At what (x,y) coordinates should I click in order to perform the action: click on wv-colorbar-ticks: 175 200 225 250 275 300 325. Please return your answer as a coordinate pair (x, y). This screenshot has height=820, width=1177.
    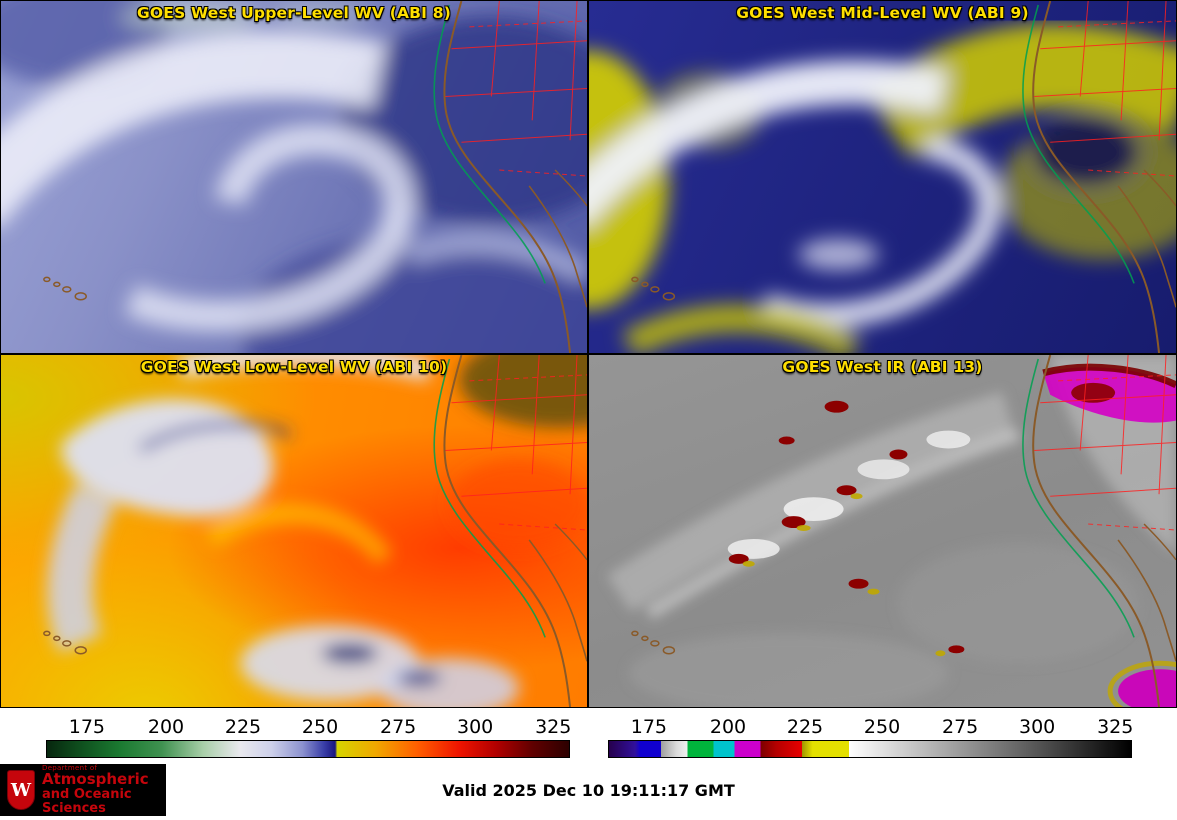
    Looking at the image, I should click on (309, 728).